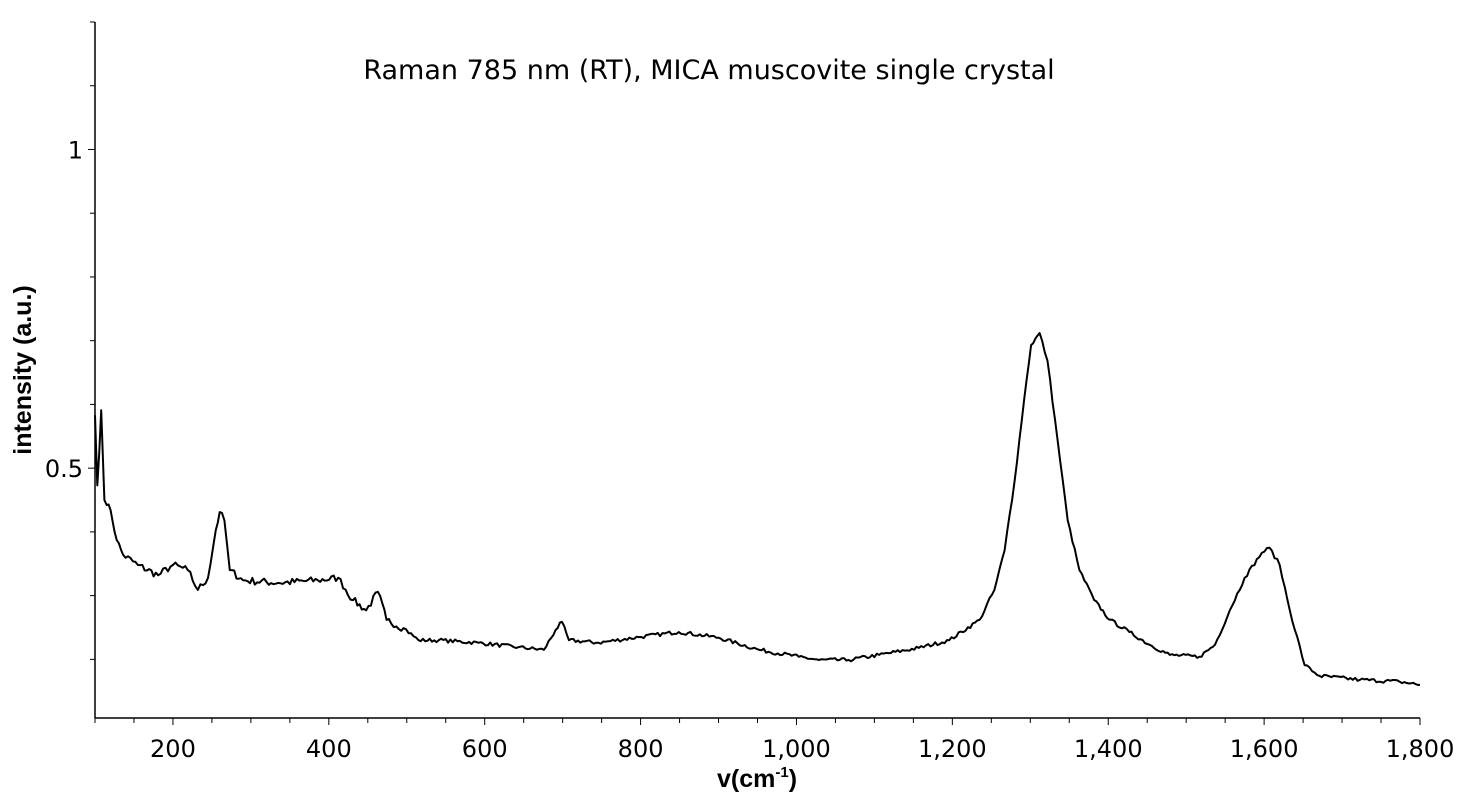 This screenshot has width=1467, height=793. Describe the element at coordinates (796, 749) in the screenshot. I see `x-tick-label: 1,000` at that location.